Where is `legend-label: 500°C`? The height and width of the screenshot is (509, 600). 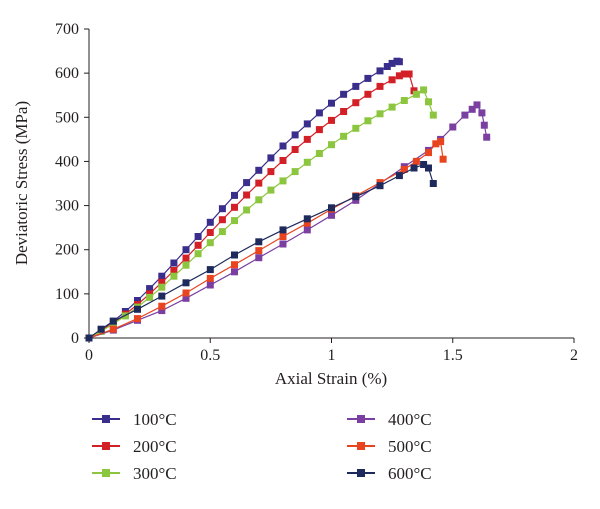 legend-label: 500°C is located at coordinates (410, 446).